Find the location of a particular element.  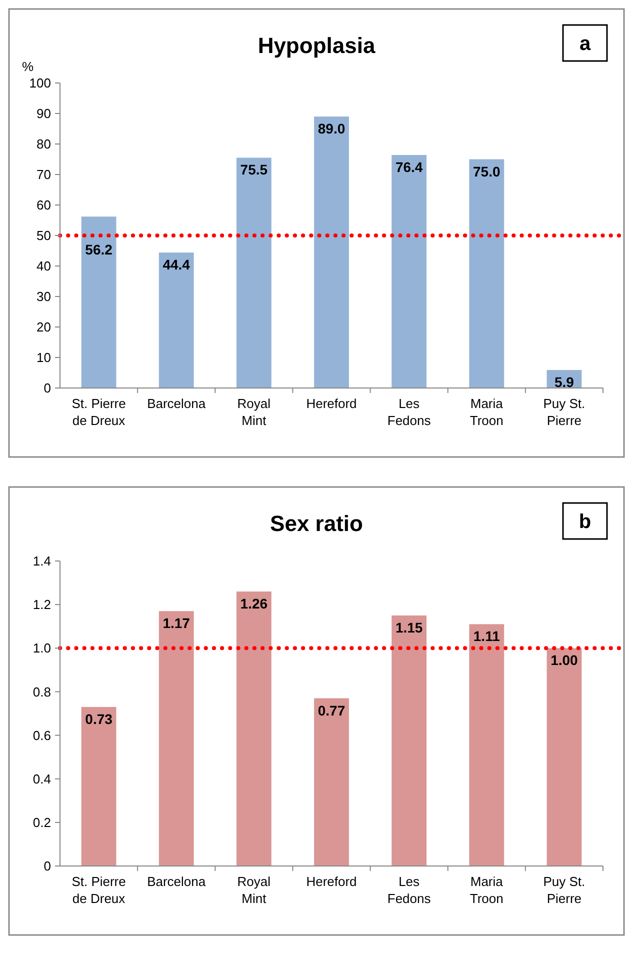

y-tick-label: 0.6 is located at coordinates (41, 735).